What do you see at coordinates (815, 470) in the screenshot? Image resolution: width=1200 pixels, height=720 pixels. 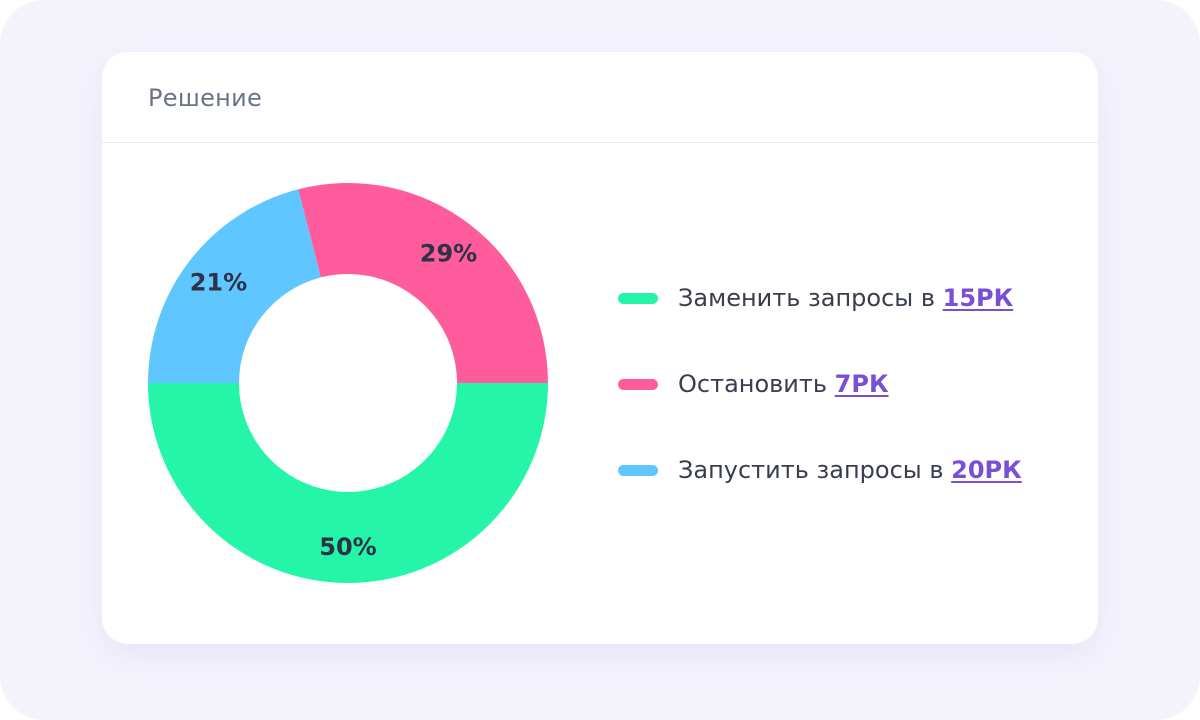 I see `legend-label-text: Запустить запросы в` at bounding box center [815, 470].